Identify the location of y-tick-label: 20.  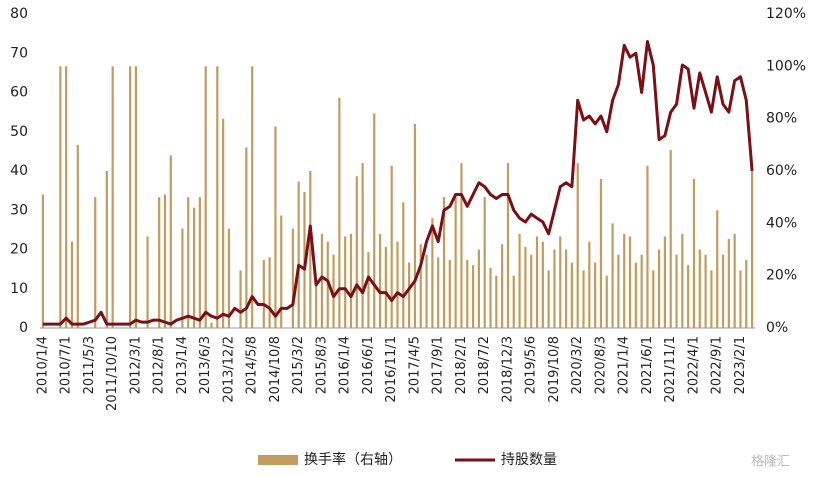
(19, 250).